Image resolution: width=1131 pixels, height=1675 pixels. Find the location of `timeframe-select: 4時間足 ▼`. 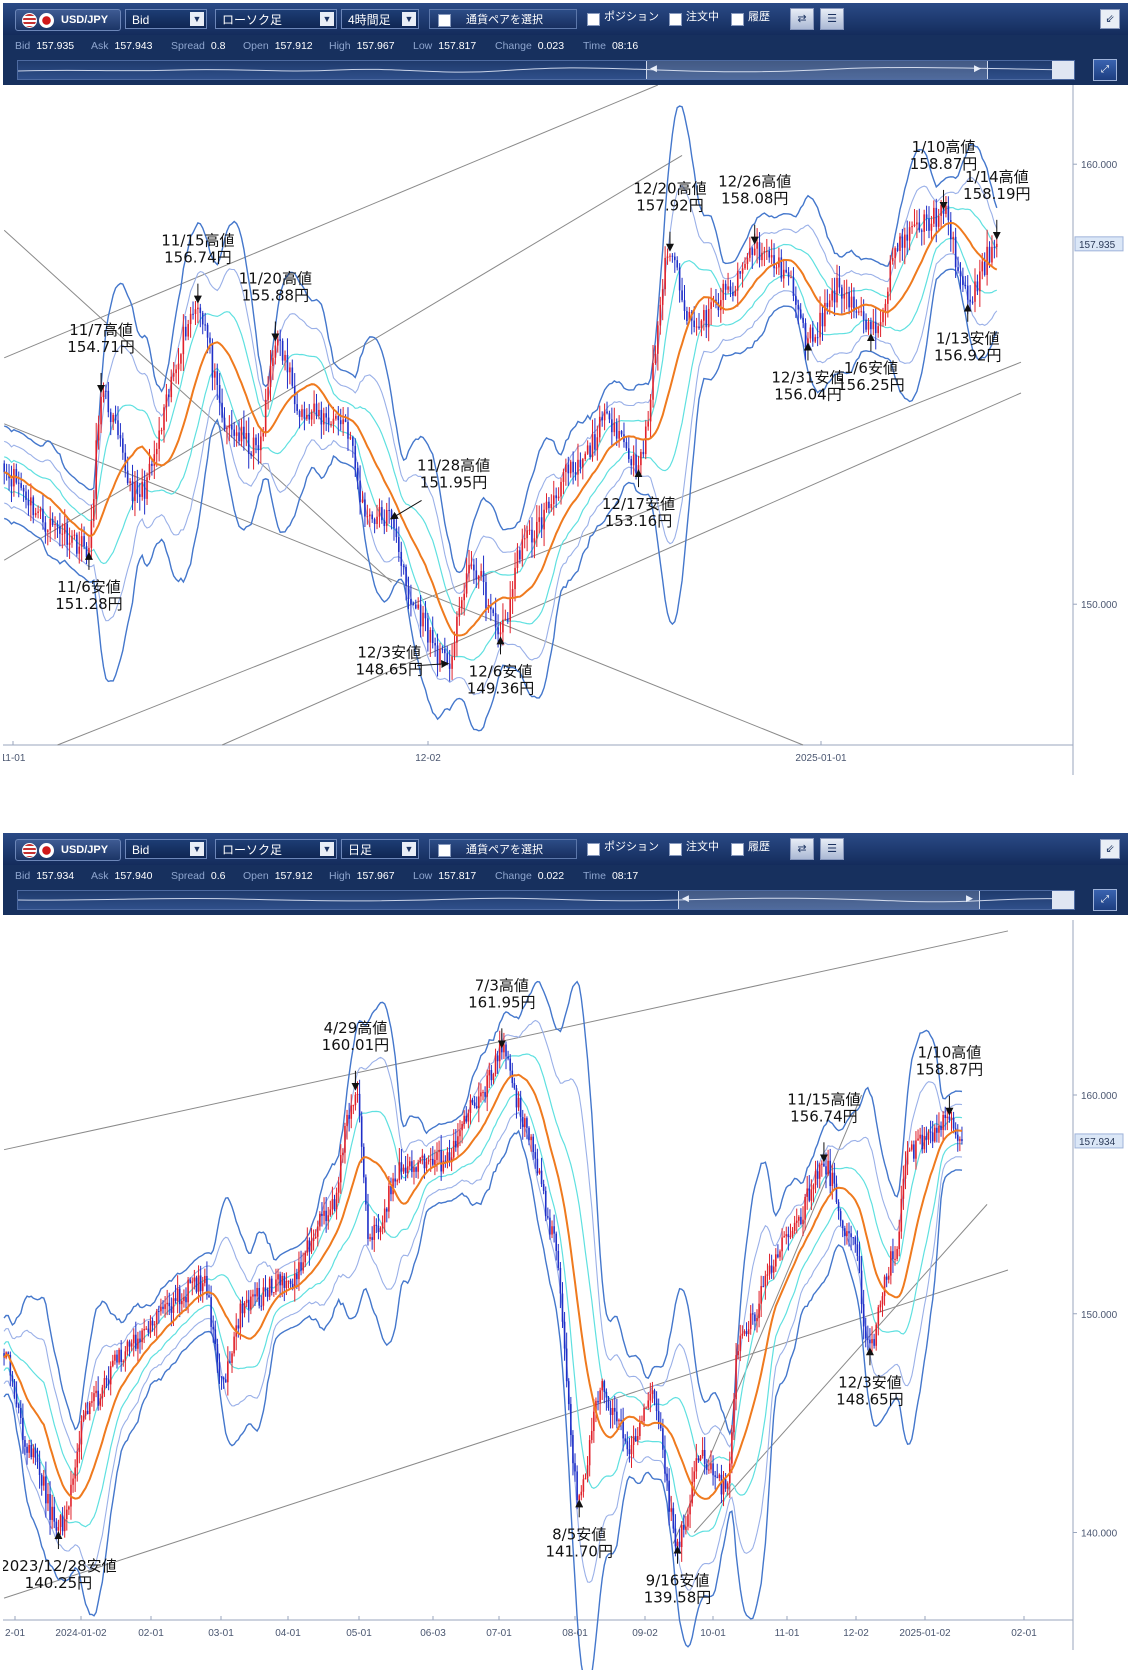

timeframe-select: 4時間足 ▼ is located at coordinates (380, 19).